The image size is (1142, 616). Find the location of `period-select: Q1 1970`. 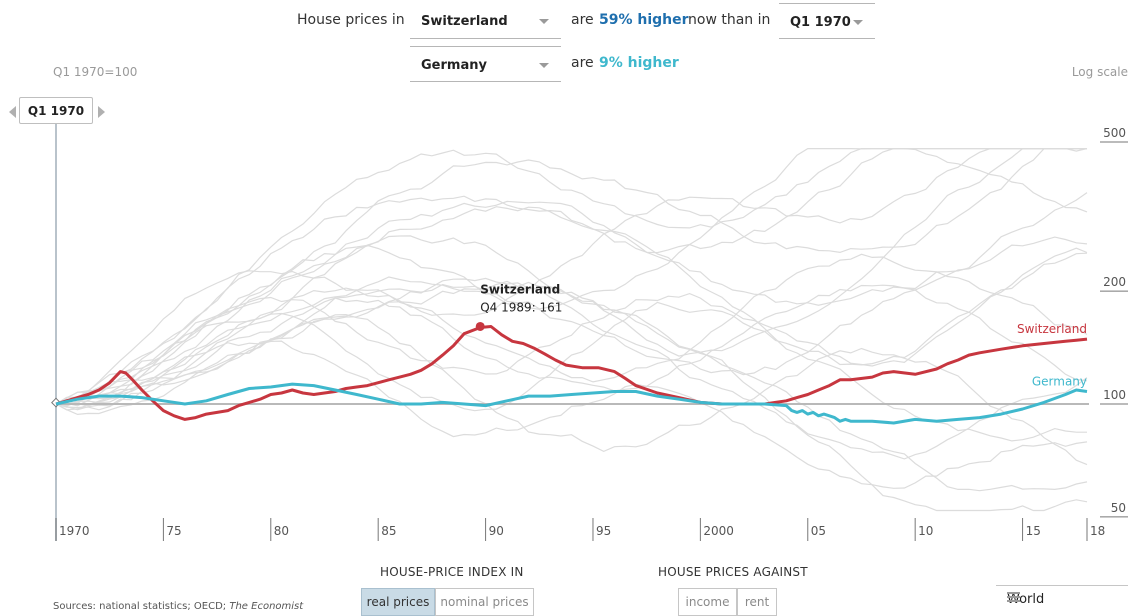

period-select: Q1 1970 is located at coordinates (827, 21).